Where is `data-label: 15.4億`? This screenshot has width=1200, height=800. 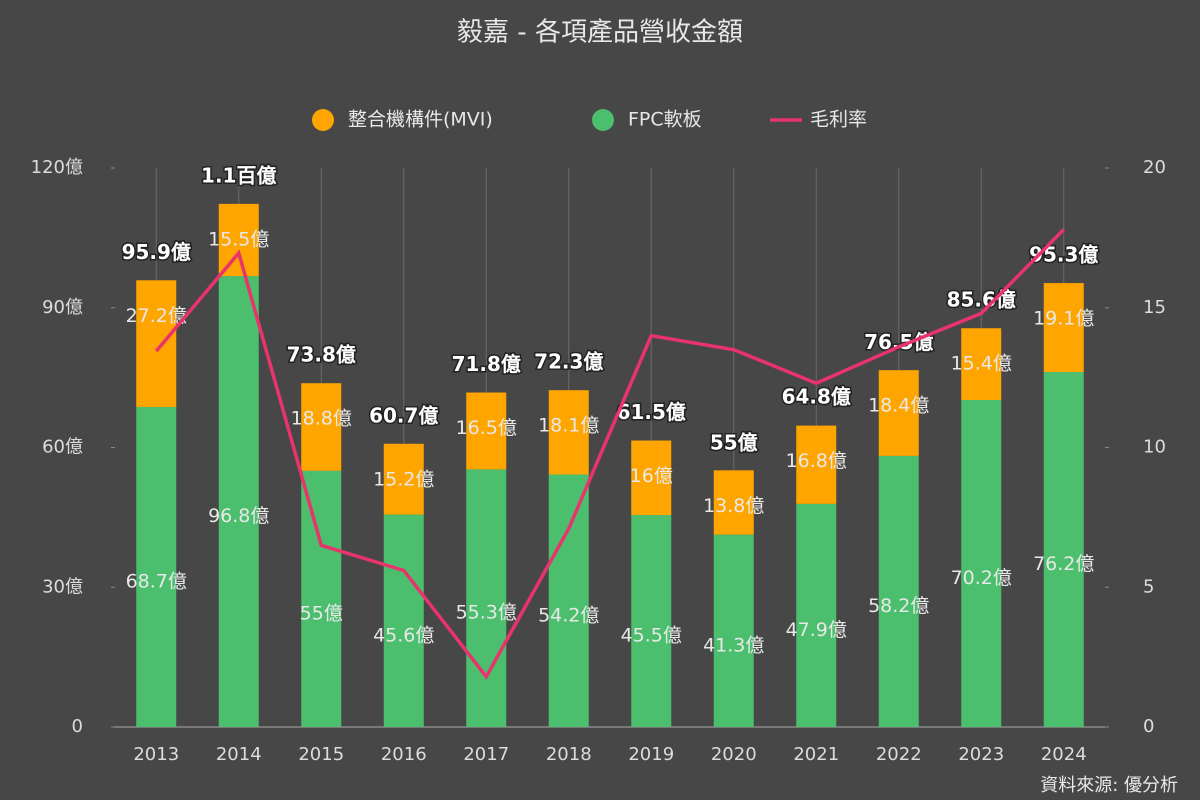 data-label: 15.4億 is located at coordinates (981, 364).